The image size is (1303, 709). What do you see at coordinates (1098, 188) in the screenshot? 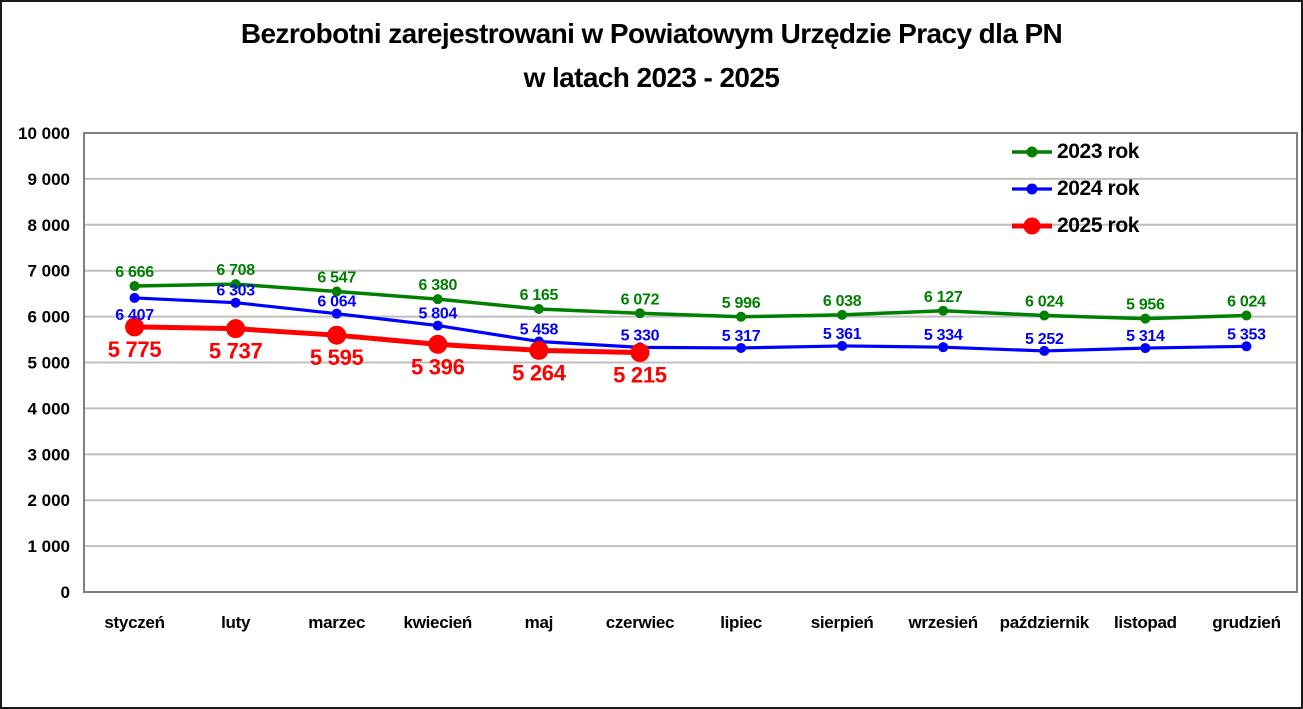
I see `legend-label: 2024 rok` at bounding box center [1098, 188].